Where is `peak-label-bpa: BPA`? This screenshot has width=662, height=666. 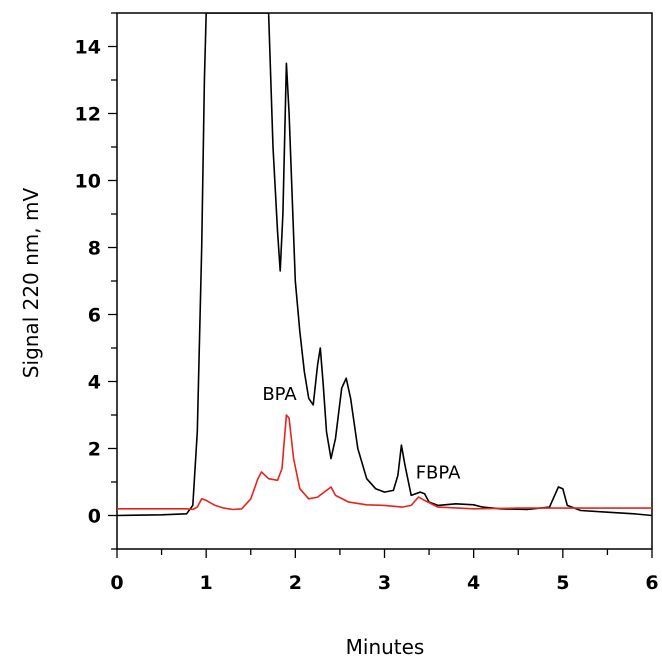 peak-label-bpa: BPA is located at coordinates (279, 394).